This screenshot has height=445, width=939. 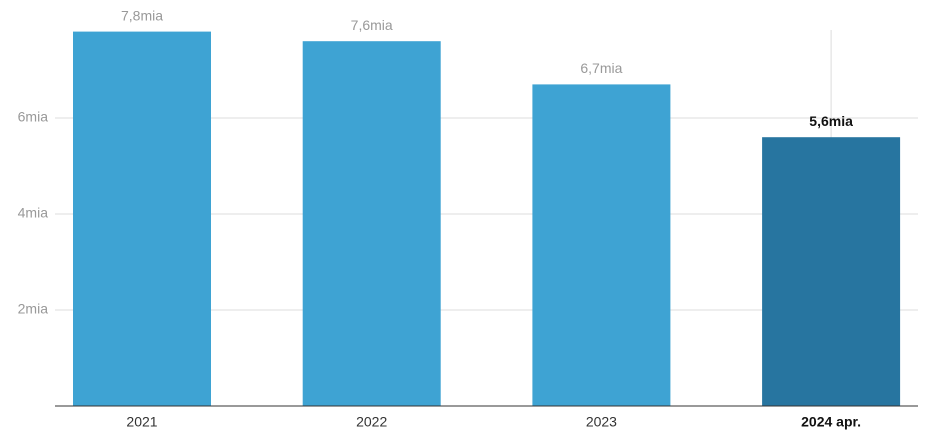 What do you see at coordinates (372, 25) in the screenshot?
I see `value-label: 7,6mia` at bounding box center [372, 25].